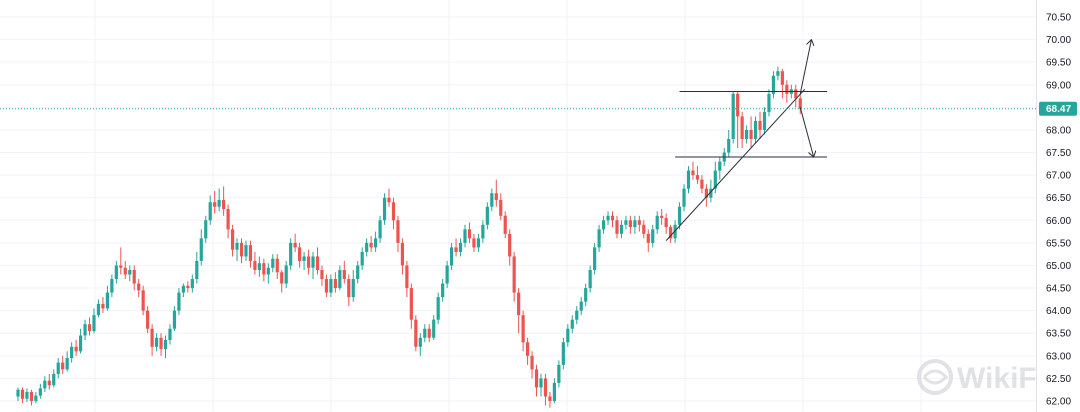 The width and height of the screenshot is (1080, 412). I want to click on current-price-tag: 68.47, so click(1058, 108).